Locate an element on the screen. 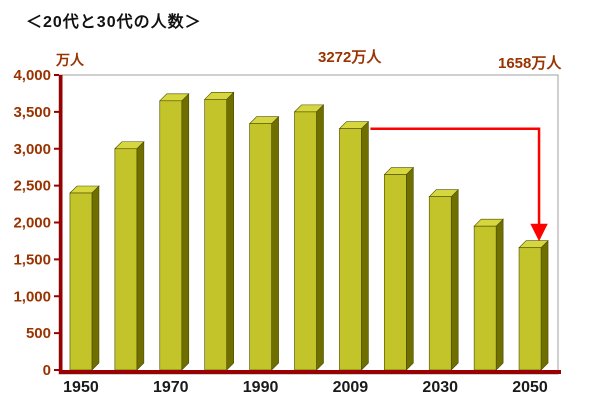 The image size is (600, 419). y-tick-label: 2,000 is located at coordinates (32, 223).